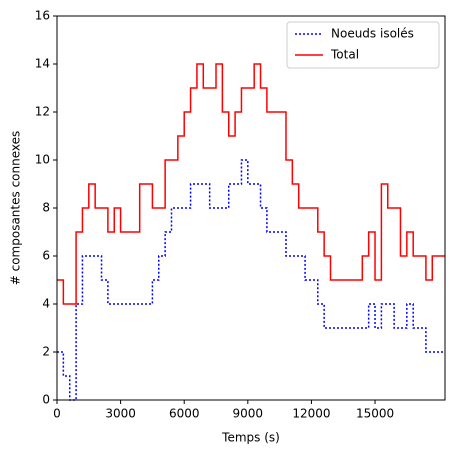 This screenshot has height=457, width=454. What do you see at coordinates (46, 256) in the screenshot?
I see `y-tick-label: 6` at bounding box center [46, 256].